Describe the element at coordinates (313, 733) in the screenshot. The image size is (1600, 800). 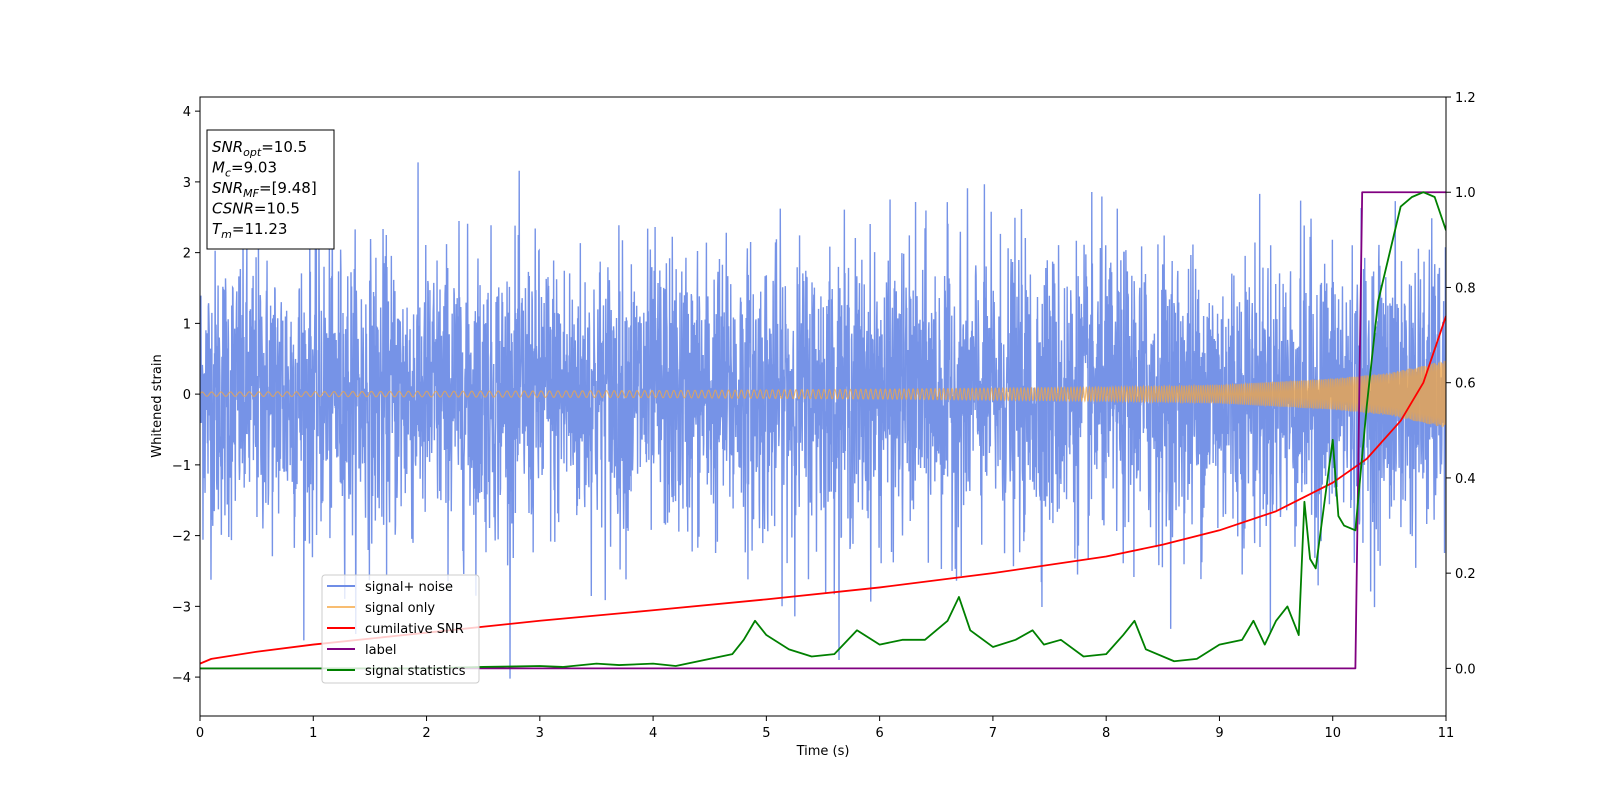
I see `x-tick-label: 1` at that location.